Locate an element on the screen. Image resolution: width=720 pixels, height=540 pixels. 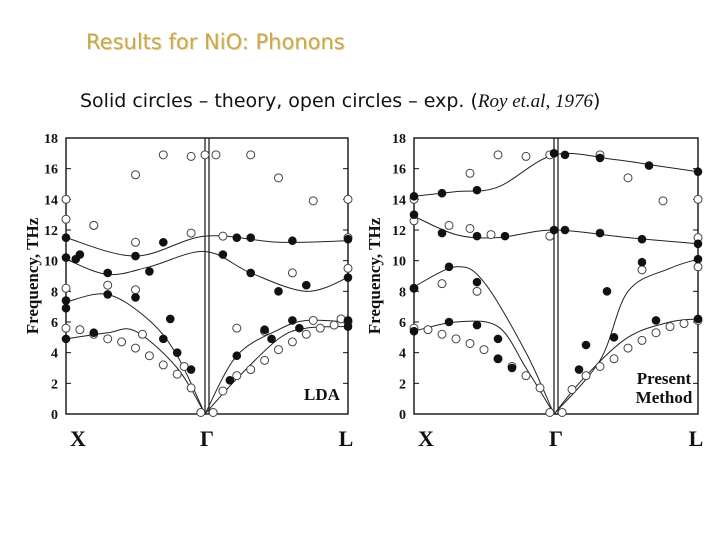
y-tick-label: 0 is located at coordinates (402, 415).